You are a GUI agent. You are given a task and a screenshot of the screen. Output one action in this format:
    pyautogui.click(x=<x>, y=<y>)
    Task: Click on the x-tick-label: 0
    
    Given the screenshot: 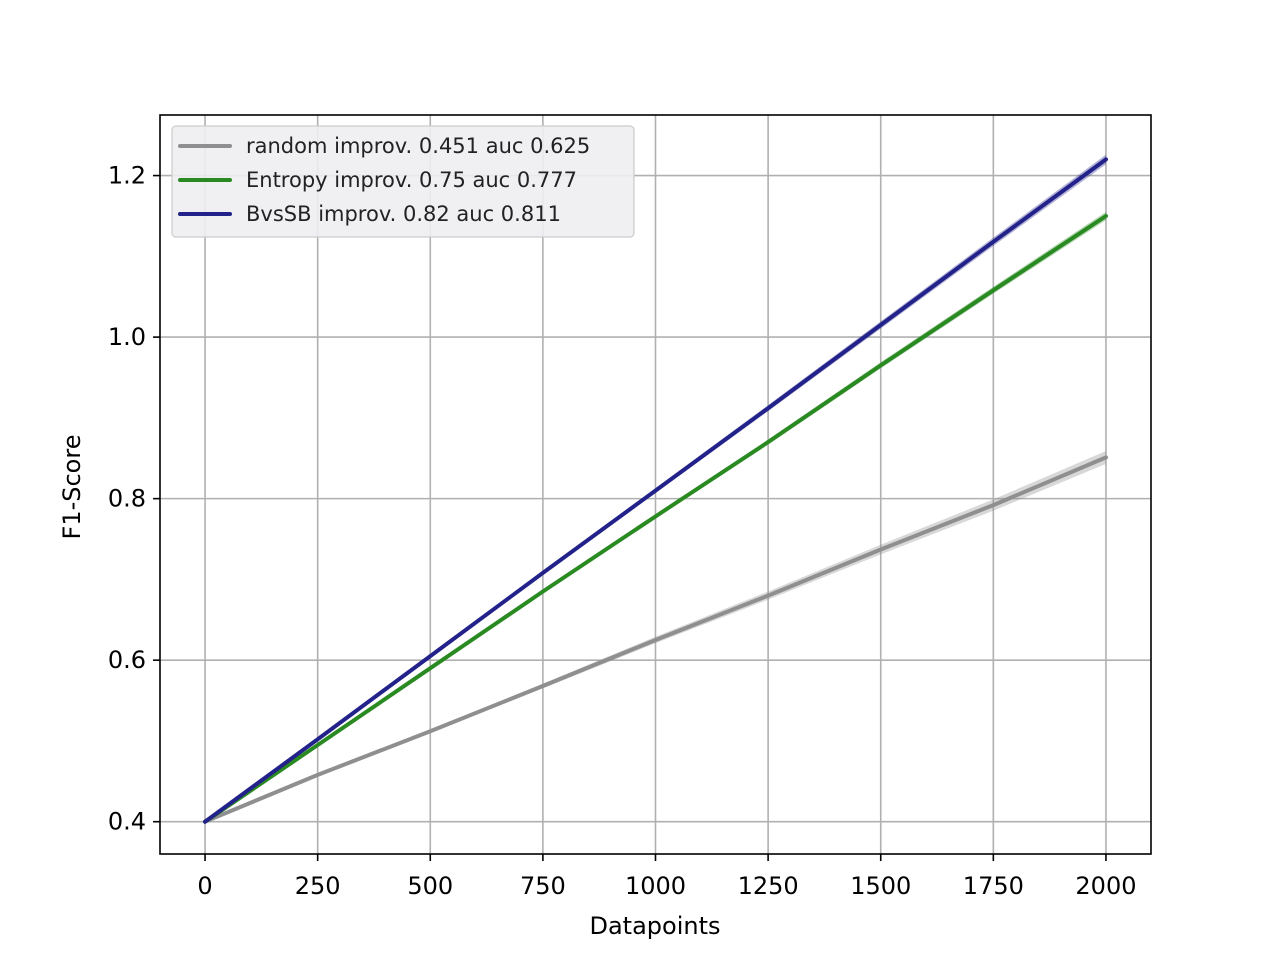 What is the action you would take?
    pyautogui.click(x=204, y=886)
    